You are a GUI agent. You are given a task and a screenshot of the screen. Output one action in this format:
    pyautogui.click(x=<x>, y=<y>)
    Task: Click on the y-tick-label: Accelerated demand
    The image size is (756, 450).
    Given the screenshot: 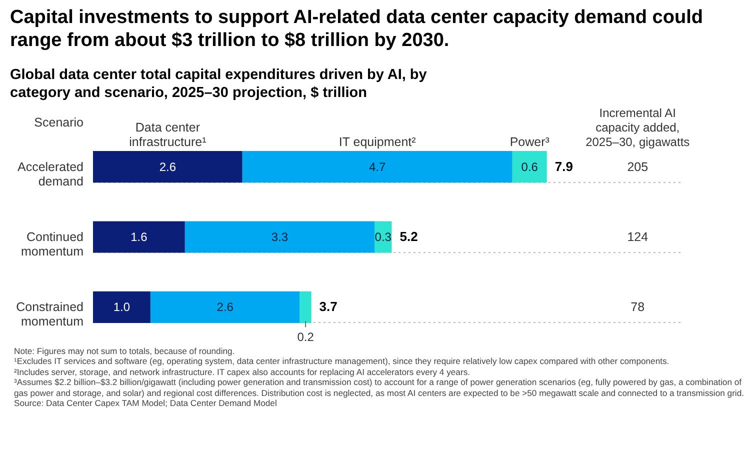 What is the action you would take?
    pyautogui.click(x=50, y=174)
    